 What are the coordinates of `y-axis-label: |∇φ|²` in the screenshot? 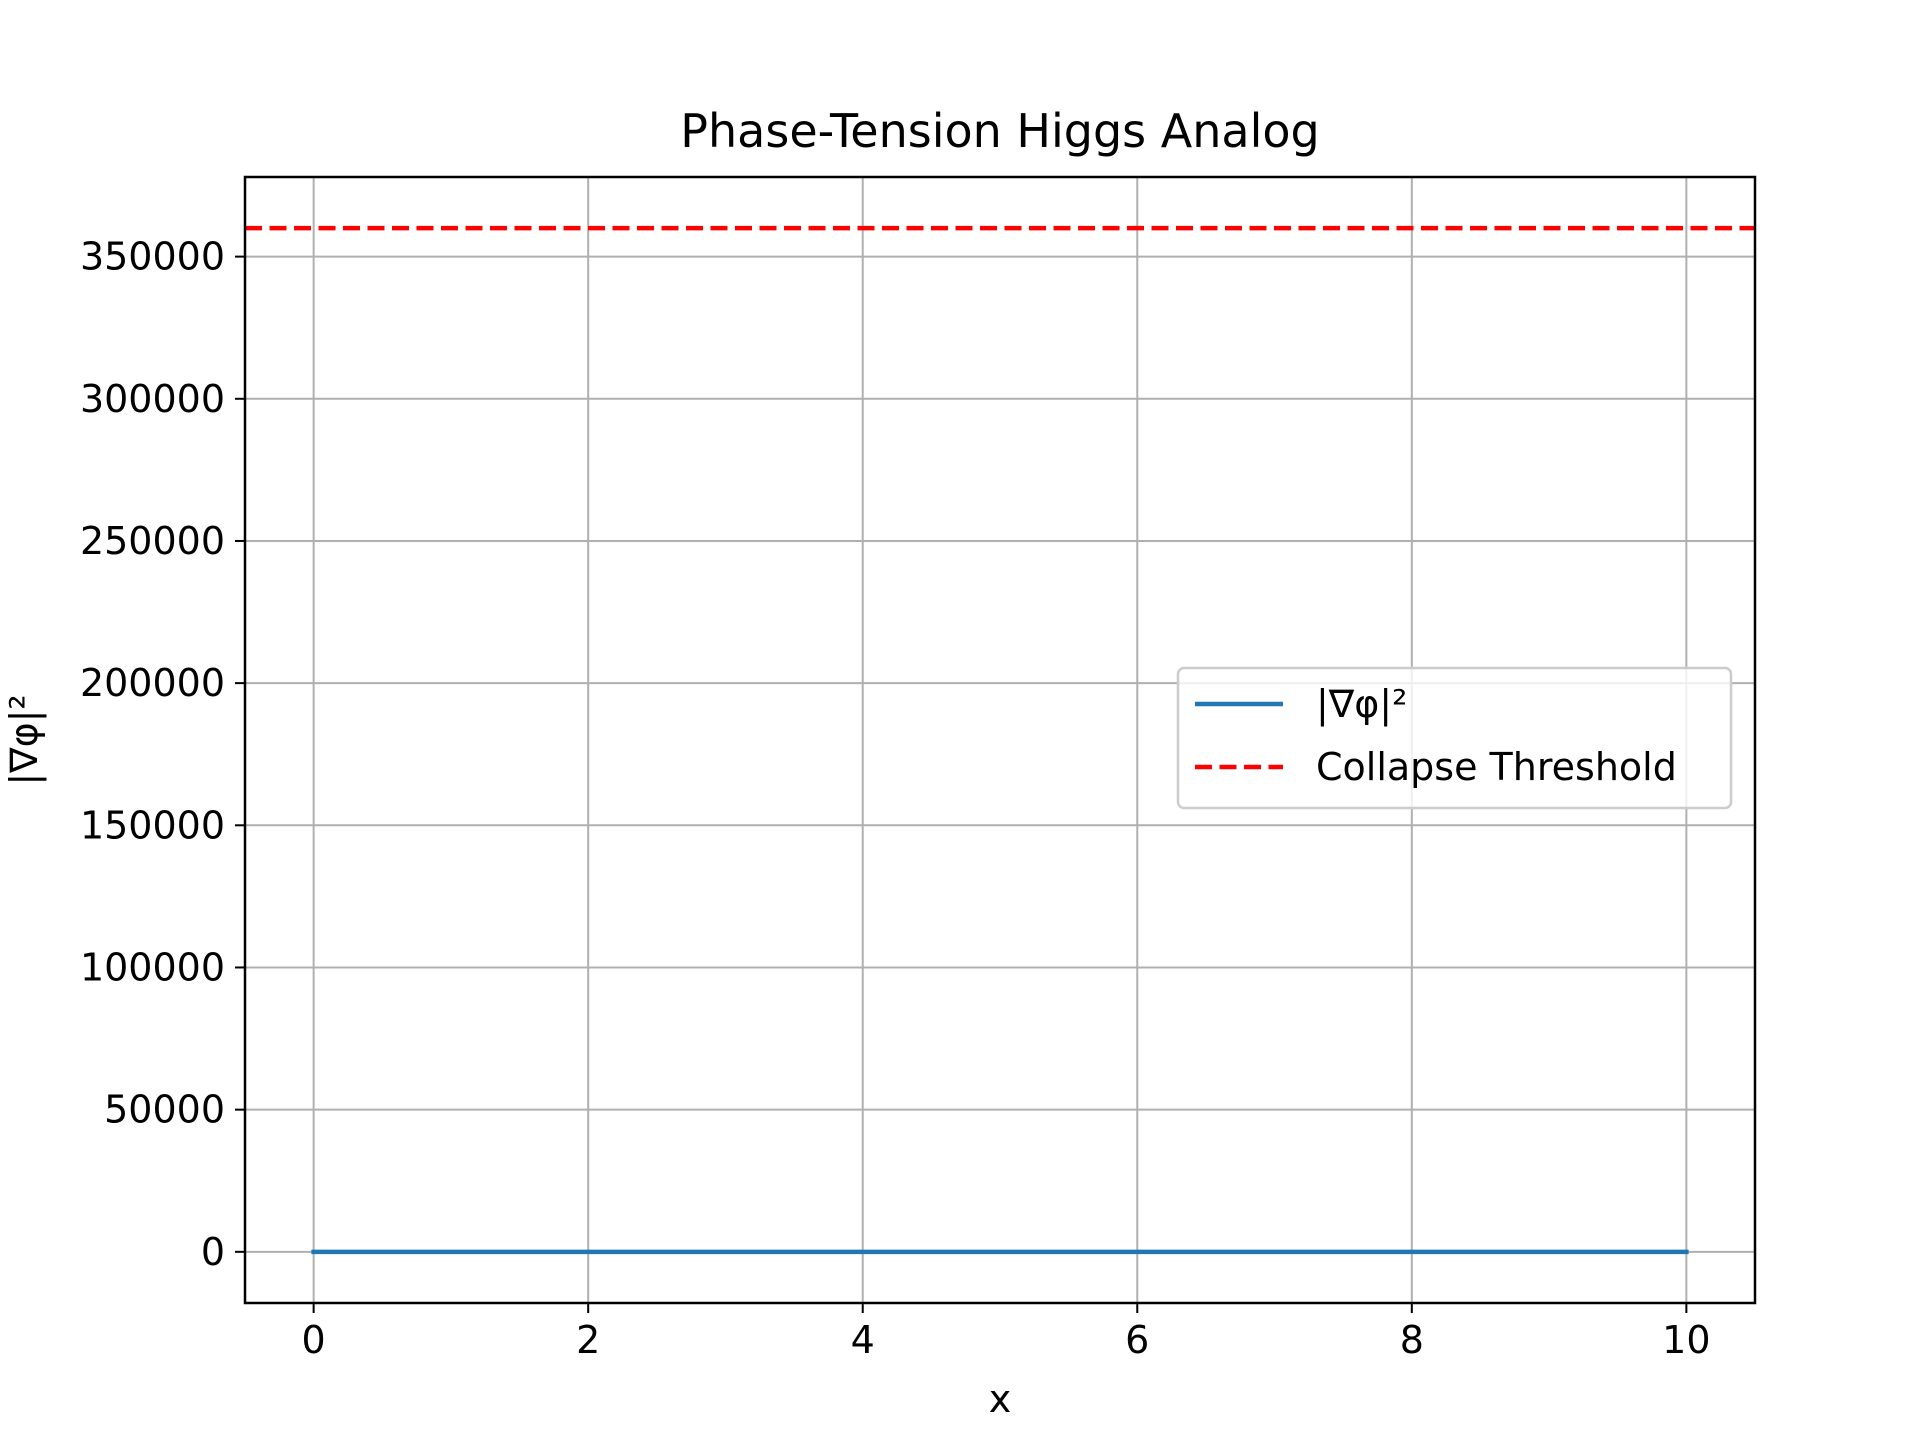 It's located at (24, 739).